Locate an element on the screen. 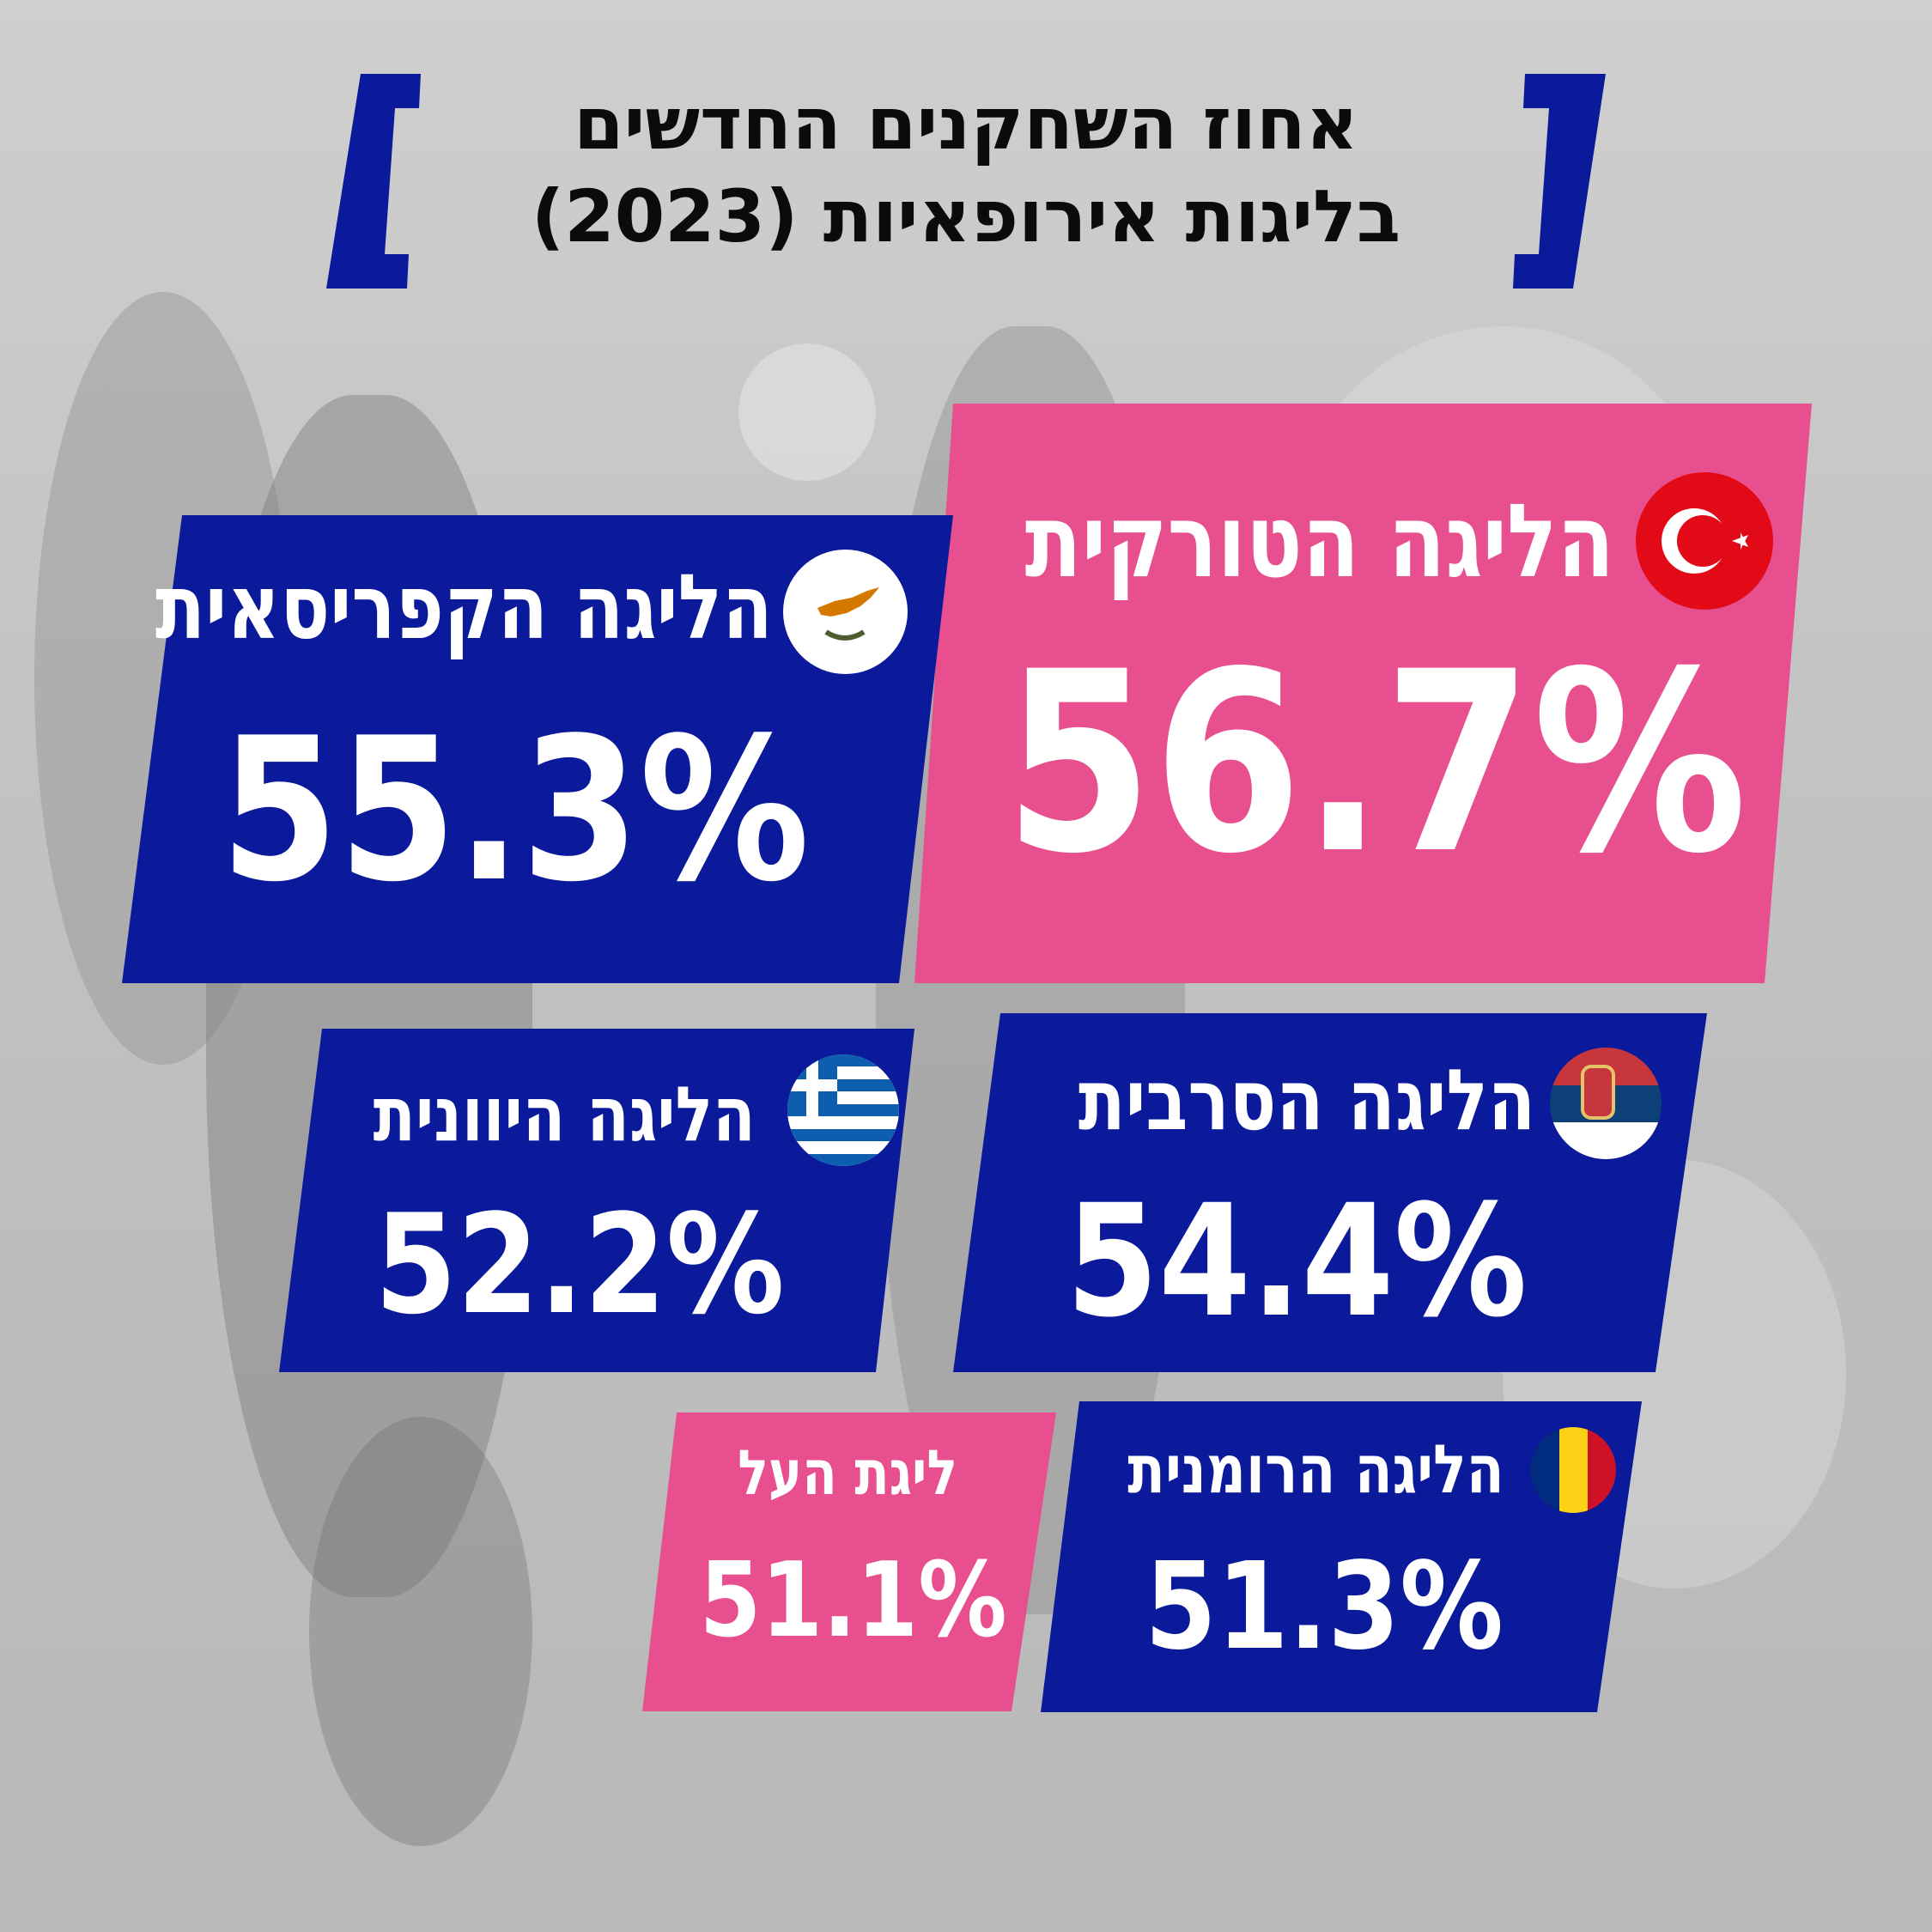  stat-card-greece-value: 52.2% is located at coordinates (579, 1265).